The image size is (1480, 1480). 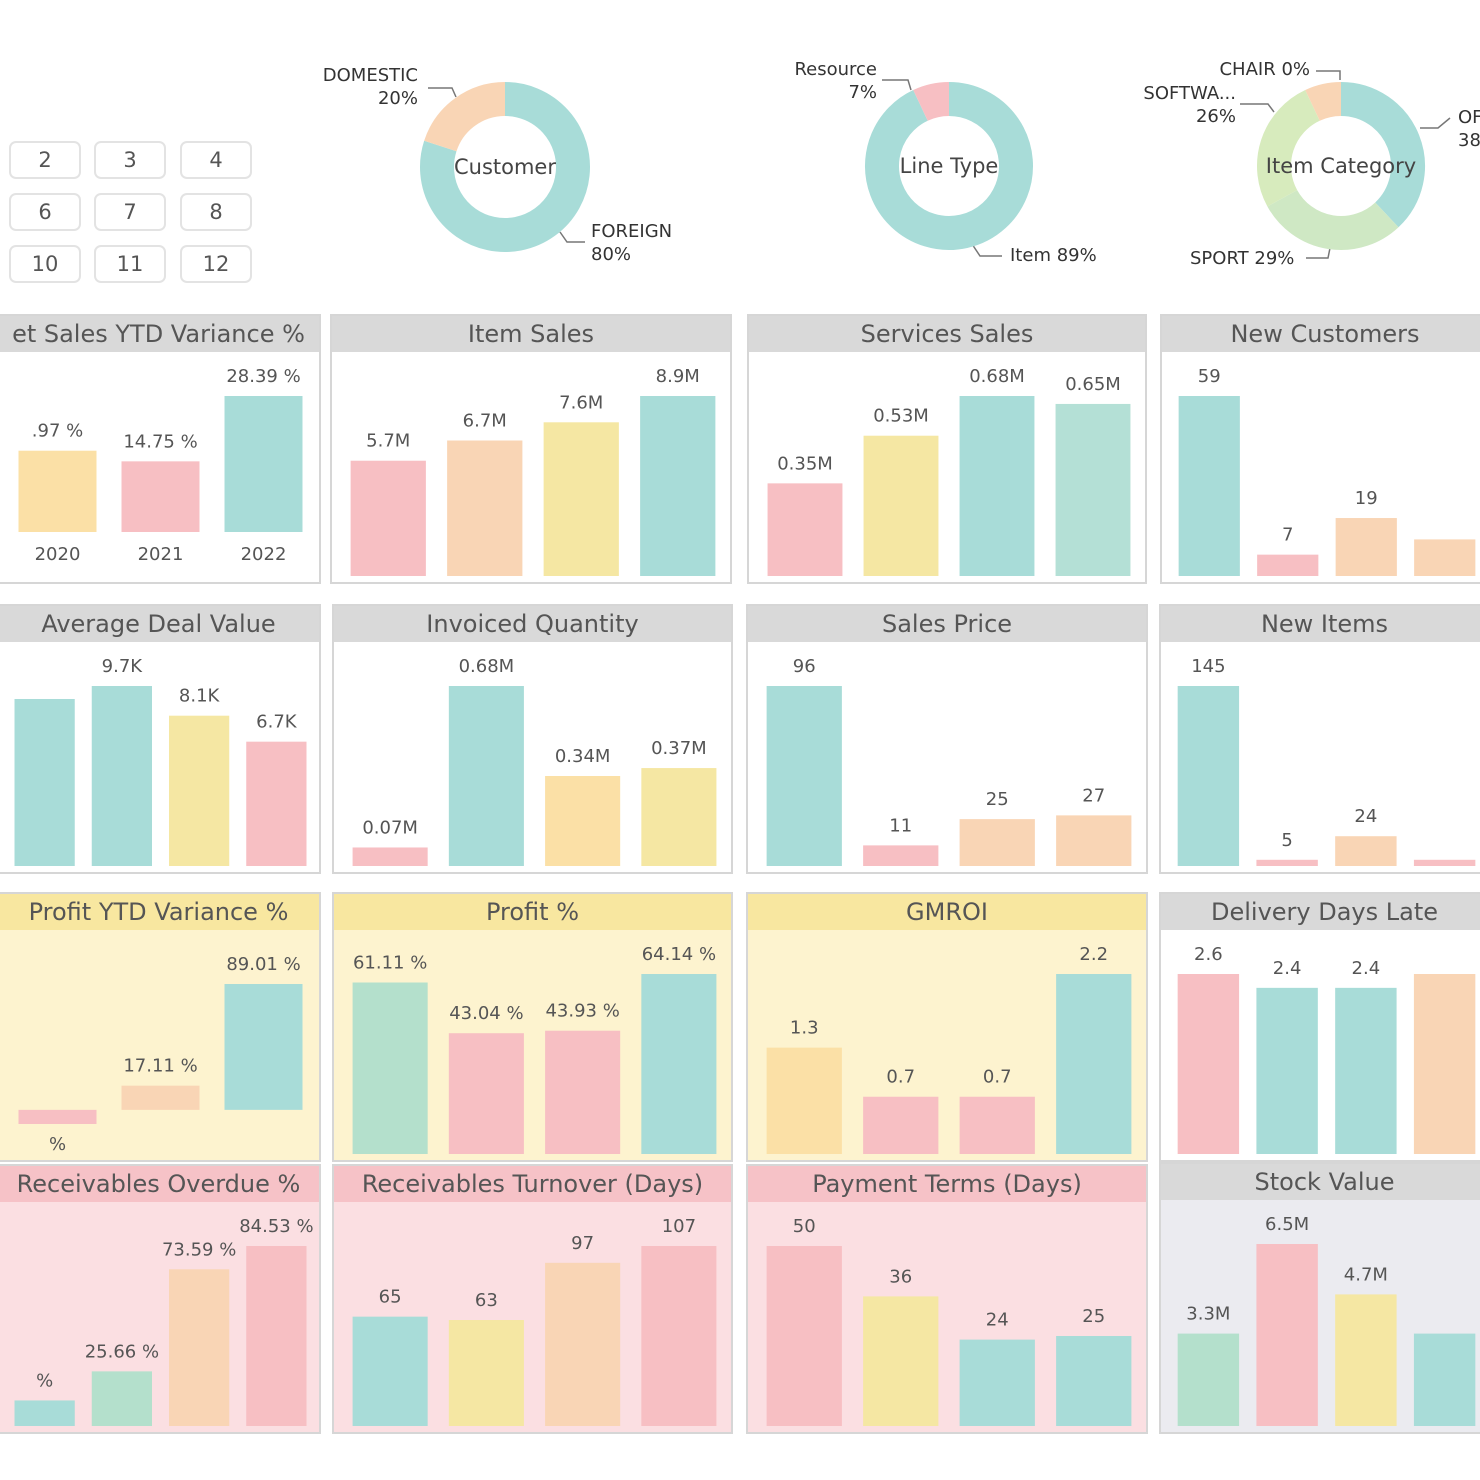 I want to click on data-label: 14.75 %, so click(x=160, y=441).